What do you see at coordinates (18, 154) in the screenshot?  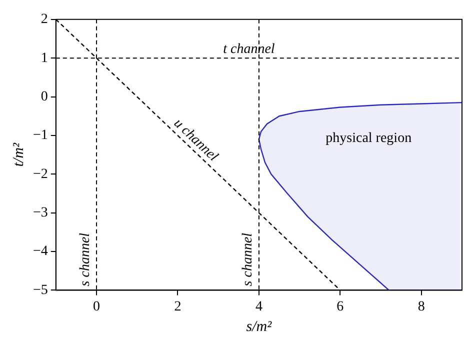 I see `y-axis-title: t/m²` at bounding box center [18, 154].